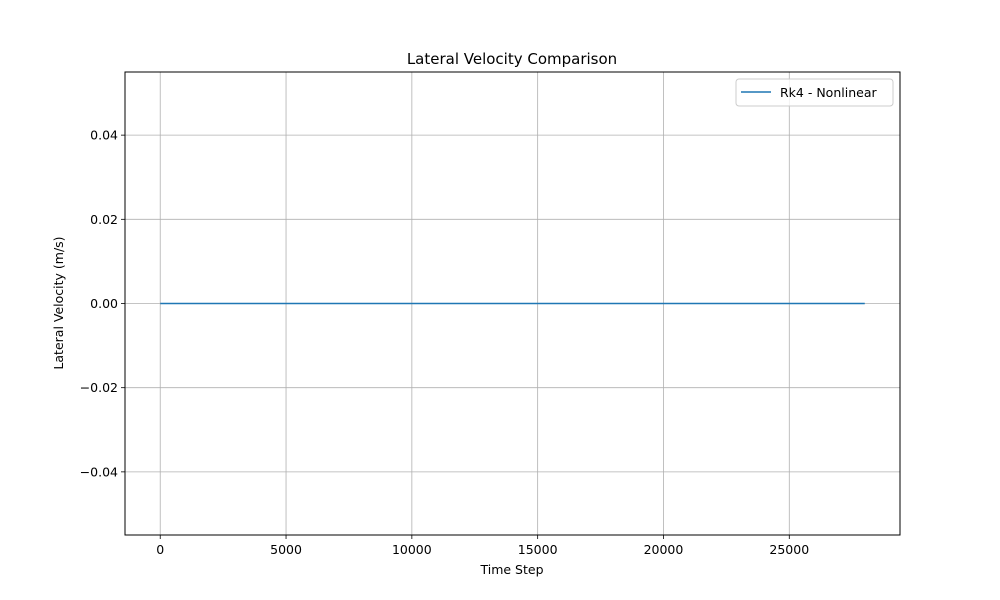  I want to click on x-tick-label: 0, so click(160, 549).